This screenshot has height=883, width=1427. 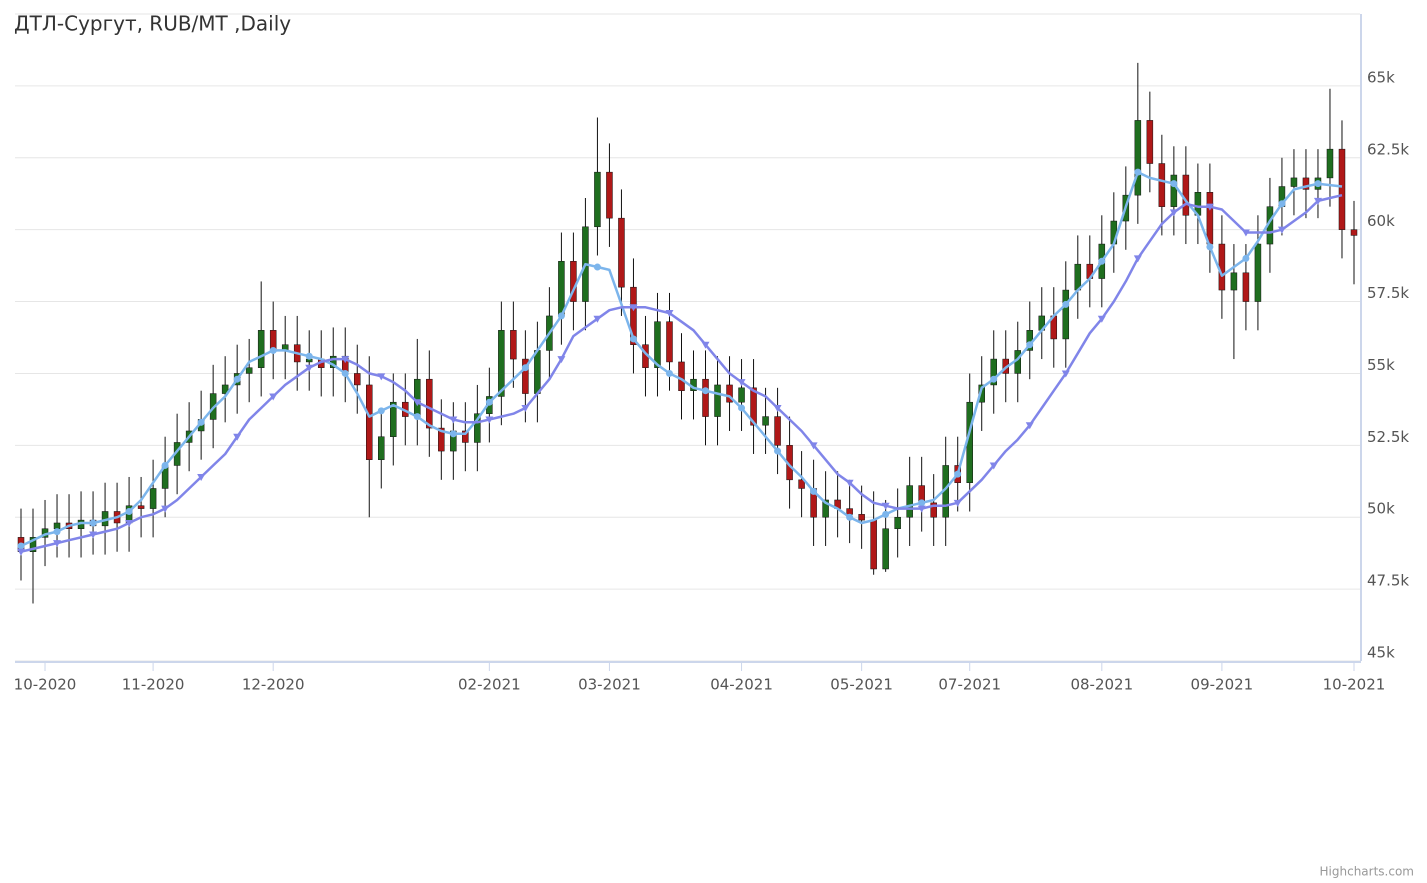 What do you see at coordinates (969, 685) in the screenshot?
I see `x-tick-label: 07-2021` at bounding box center [969, 685].